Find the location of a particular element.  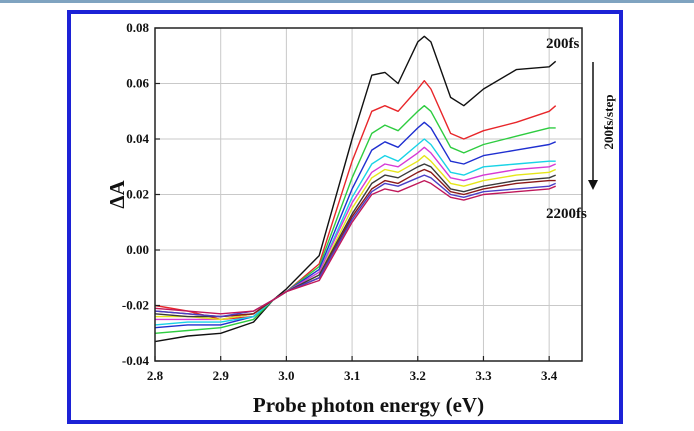

y-tick-label: 0.00 is located at coordinates (137, 249).